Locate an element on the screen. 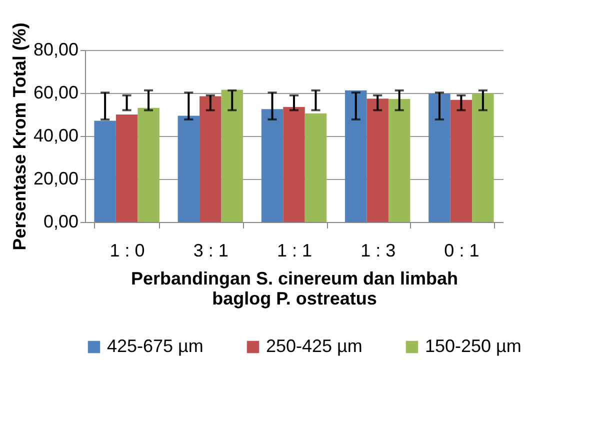 This screenshot has height=421, width=599. x-tick-label: 3 : 1 is located at coordinates (210, 250).